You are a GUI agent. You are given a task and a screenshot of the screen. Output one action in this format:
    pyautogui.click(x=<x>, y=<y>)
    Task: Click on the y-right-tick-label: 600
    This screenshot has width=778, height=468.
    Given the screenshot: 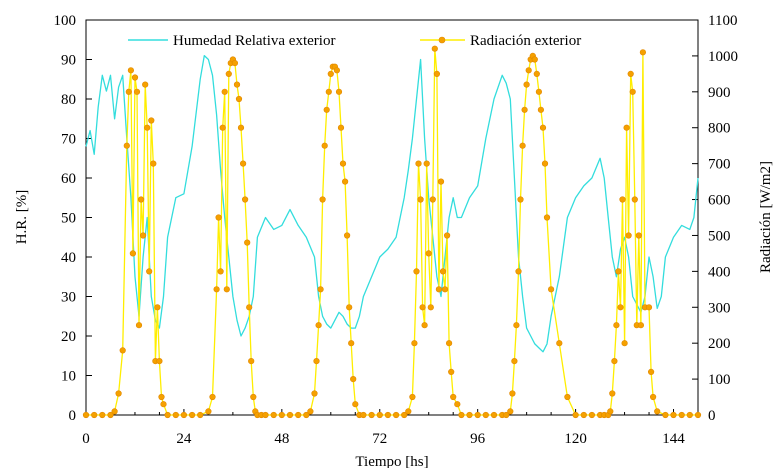 What is the action you would take?
    pyautogui.click(x=719, y=201)
    